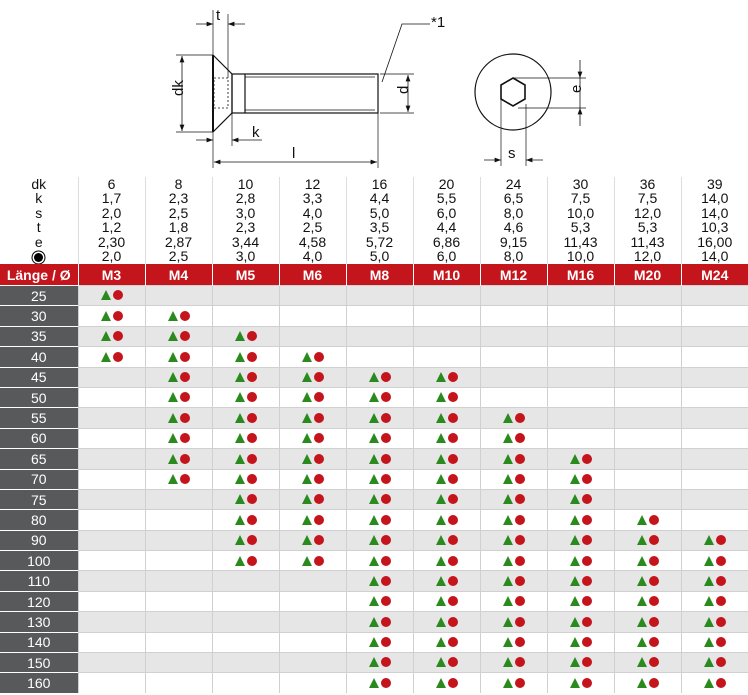  Describe the element at coordinates (446, 184) in the screenshot. I see `dimension-value: 20` at that location.